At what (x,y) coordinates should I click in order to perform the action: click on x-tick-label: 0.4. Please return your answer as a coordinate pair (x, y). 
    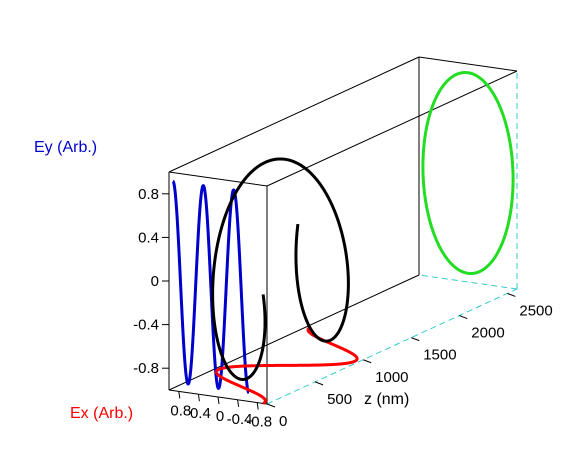
    Looking at the image, I should click on (200, 413).